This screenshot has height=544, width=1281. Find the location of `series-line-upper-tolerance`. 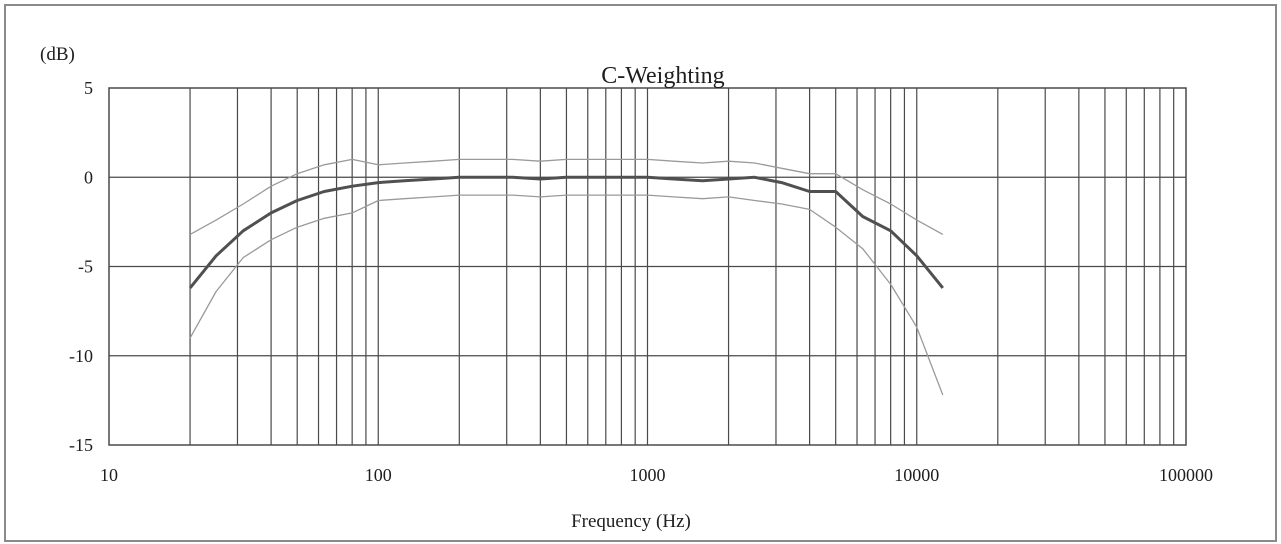

series-line-upper-tolerance is located at coordinates (566, 196).